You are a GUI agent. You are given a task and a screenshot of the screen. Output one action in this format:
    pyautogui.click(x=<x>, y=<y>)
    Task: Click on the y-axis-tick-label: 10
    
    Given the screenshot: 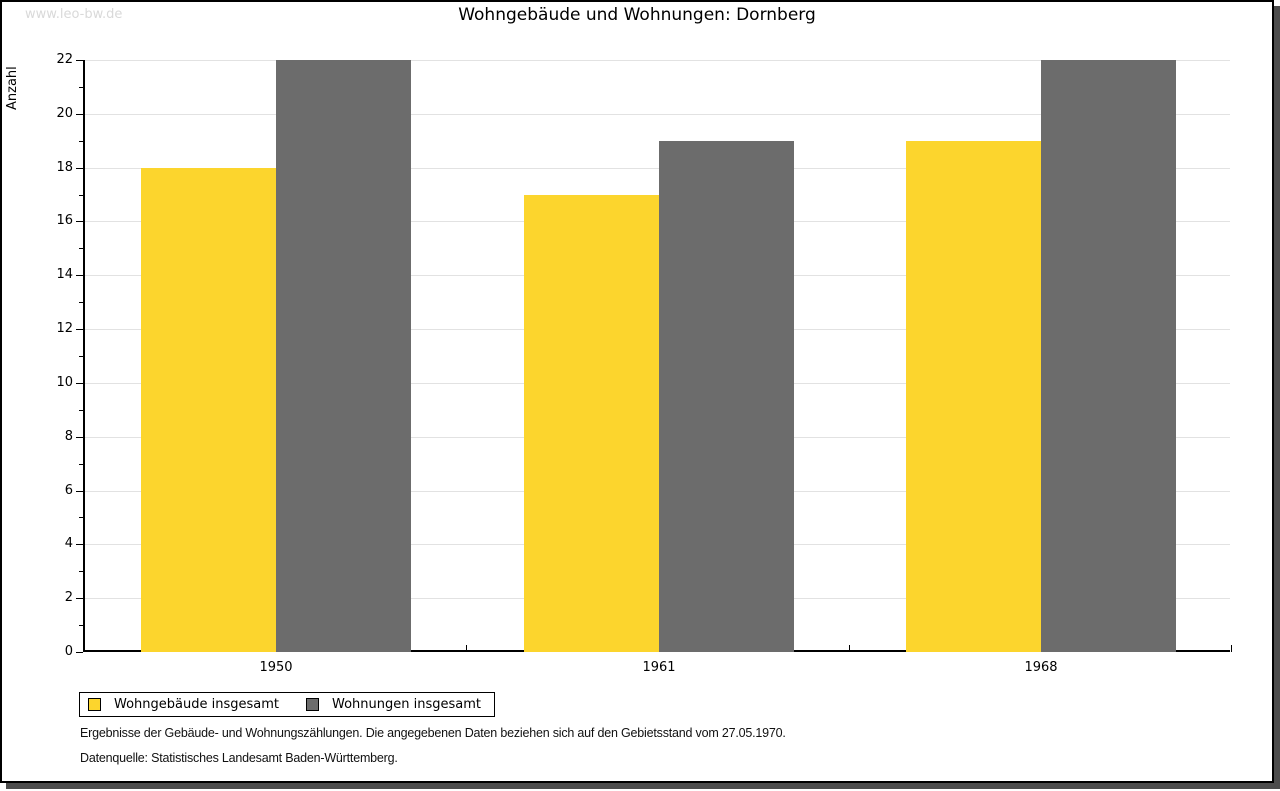 What is the action you would take?
    pyautogui.click(x=64, y=382)
    